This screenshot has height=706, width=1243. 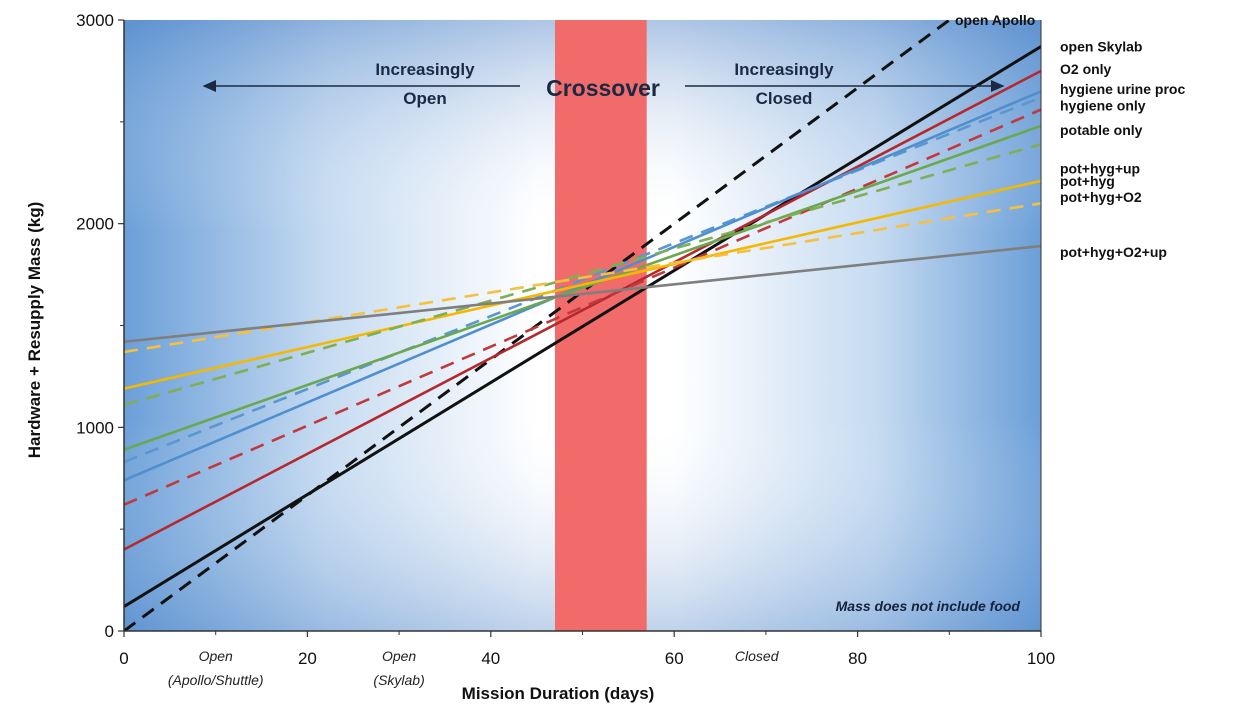 What do you see at coordinates (109, 631) in the screenshot?
I see `y-tick-label: 0` at bounding box center [109, 631].